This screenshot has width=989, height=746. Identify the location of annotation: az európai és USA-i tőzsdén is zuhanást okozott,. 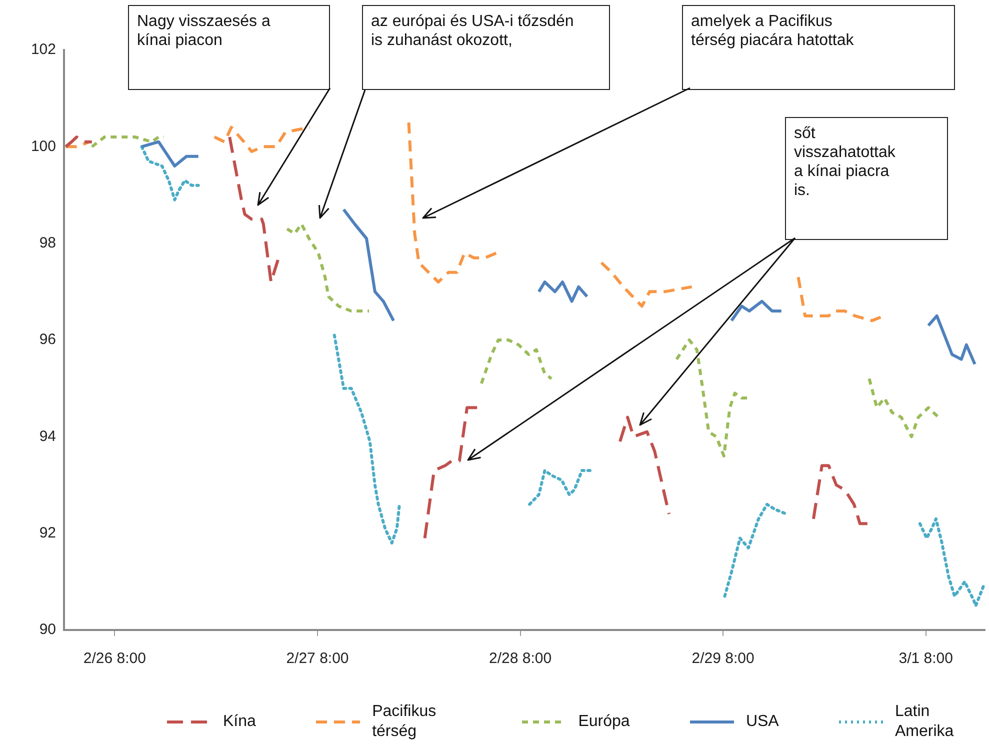
(473, 31).